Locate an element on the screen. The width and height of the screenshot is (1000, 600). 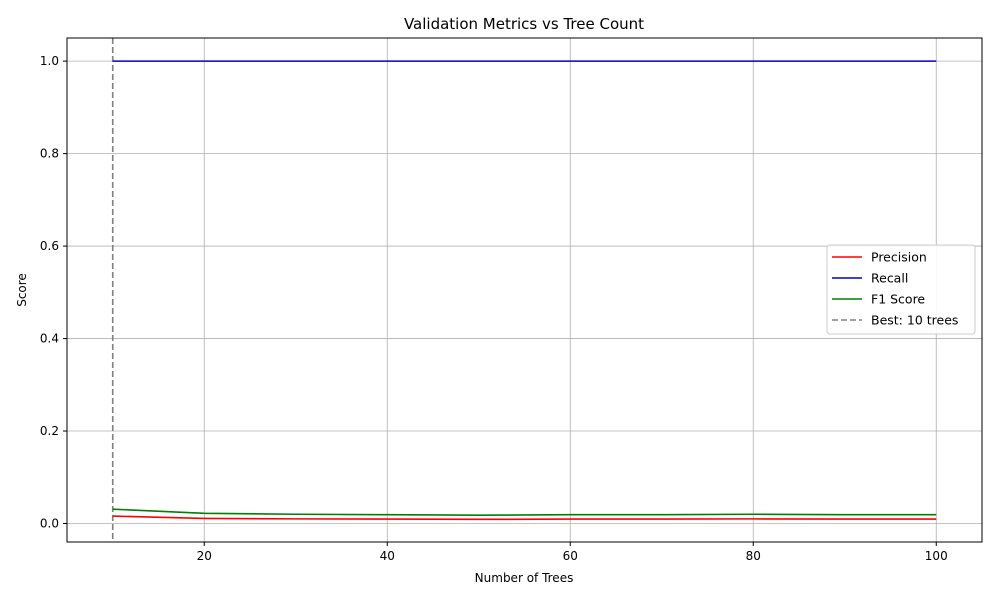
x-tick-label-20: 20 is located at coordinates (204, 556).